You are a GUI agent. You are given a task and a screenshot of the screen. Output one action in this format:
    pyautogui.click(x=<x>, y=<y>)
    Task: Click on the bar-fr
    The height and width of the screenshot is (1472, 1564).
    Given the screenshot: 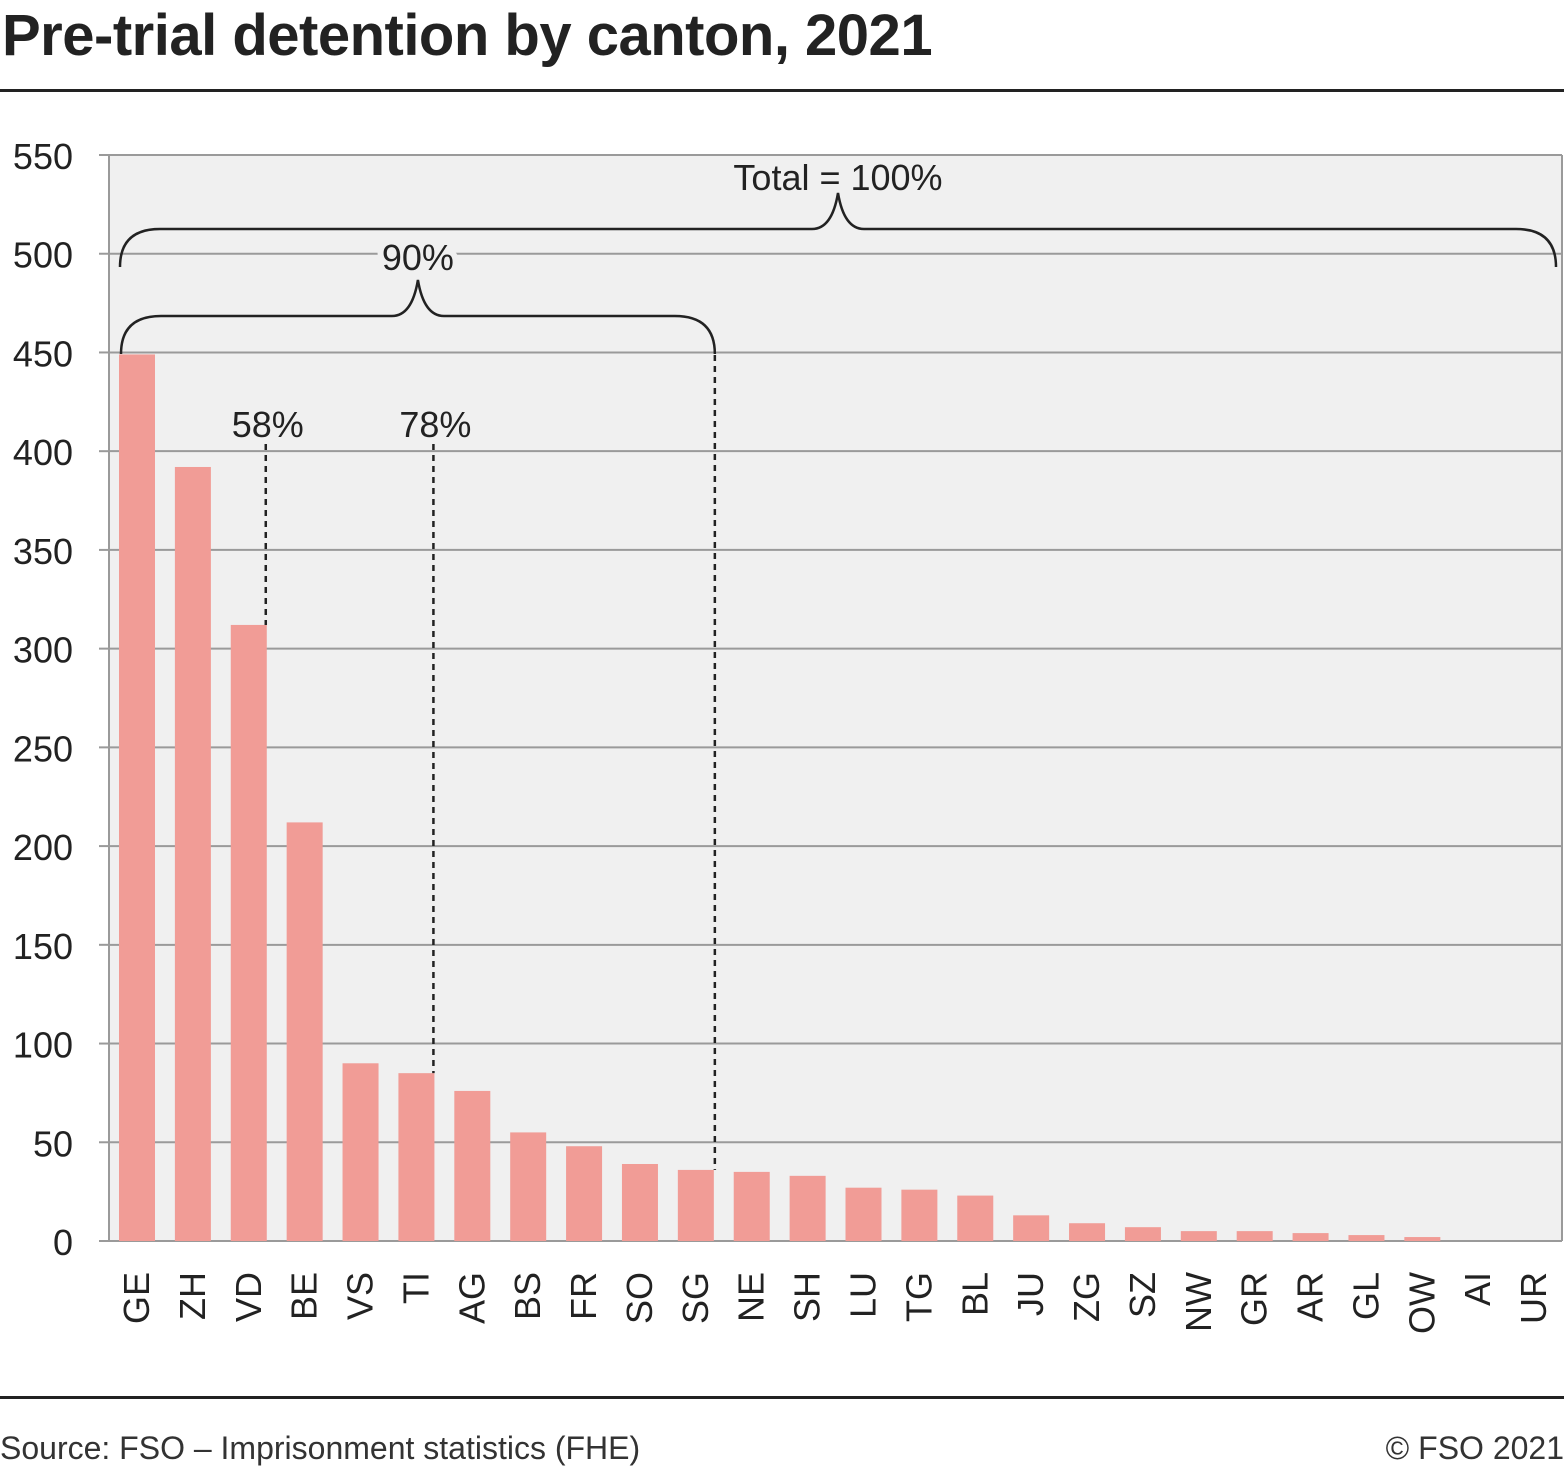 What is the action you would take?
    pyautogui.click(x=584, y=1193)
    